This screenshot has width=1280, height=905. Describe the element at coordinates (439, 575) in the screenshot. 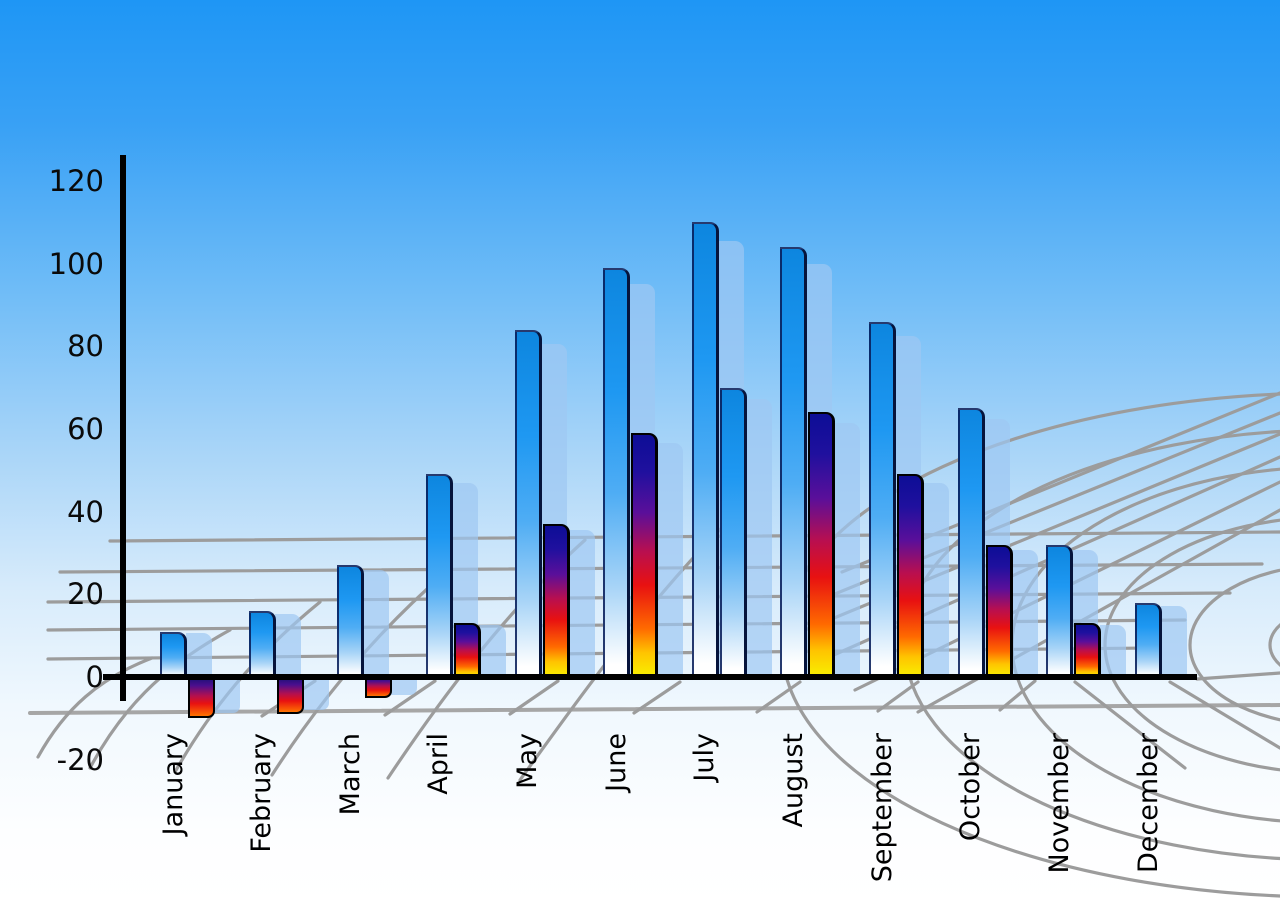

I see `bar-april-series1` at that location.